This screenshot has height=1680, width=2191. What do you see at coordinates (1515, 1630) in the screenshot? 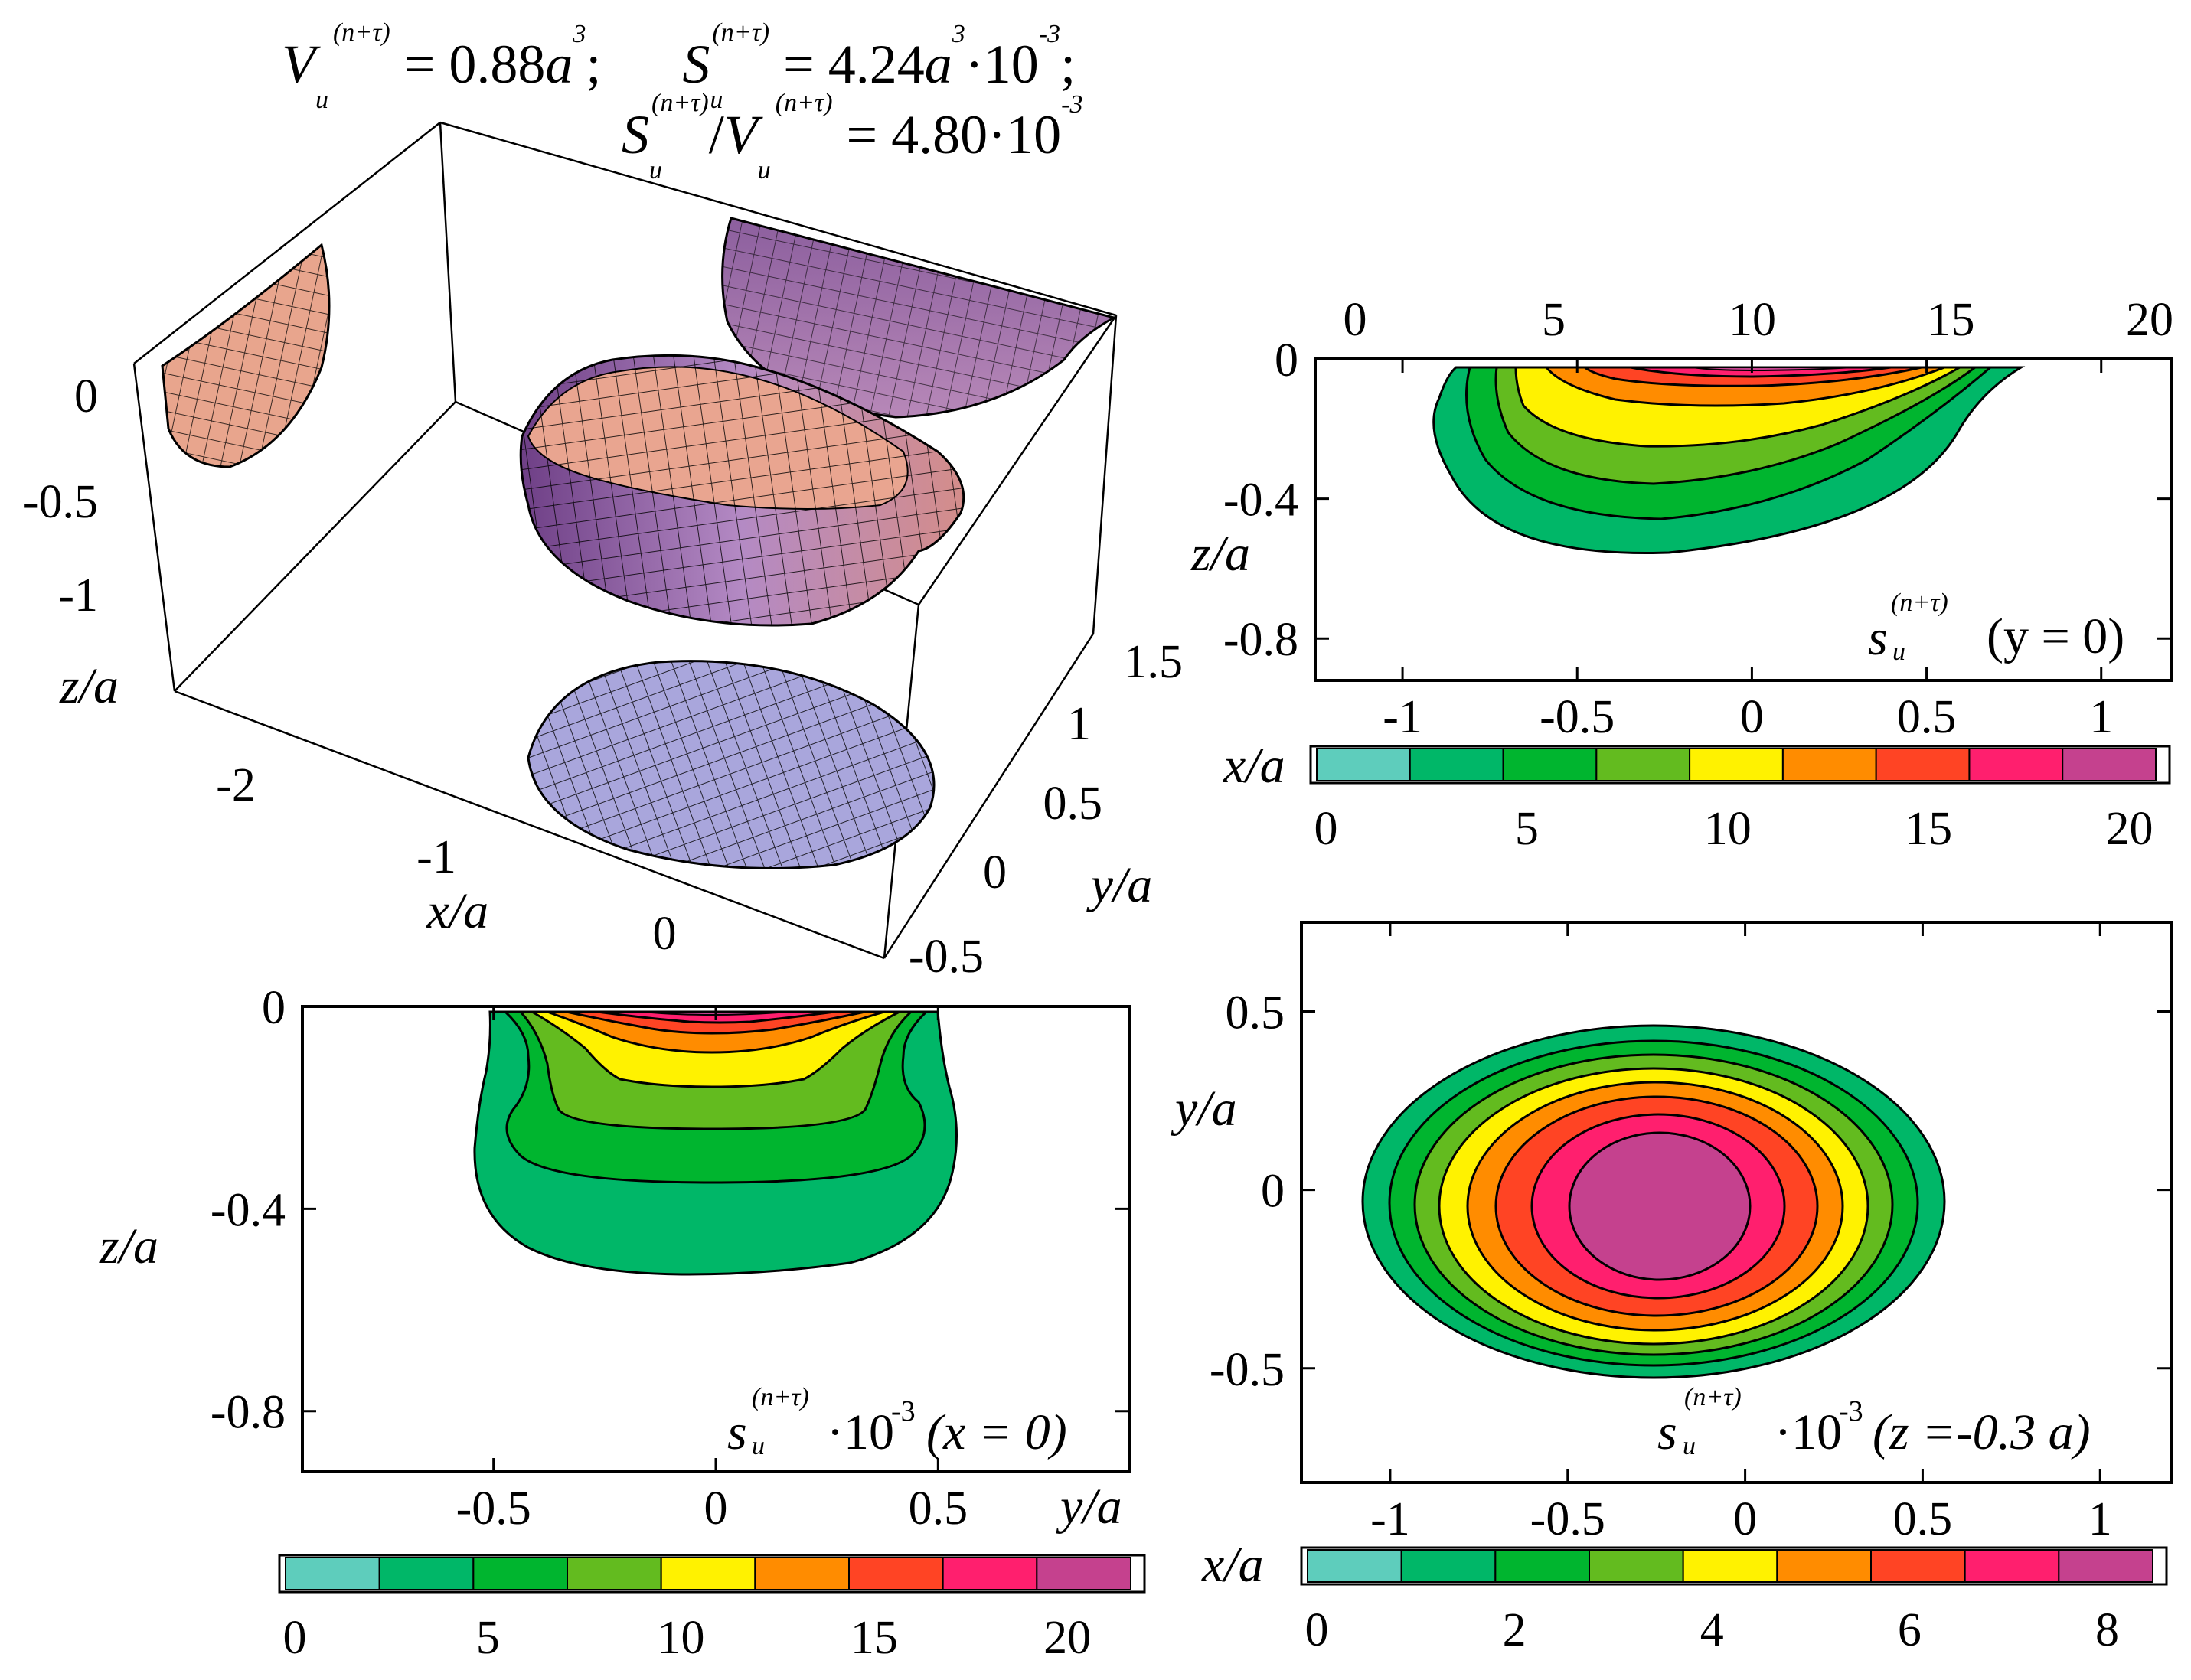
I see `colorbar-tick-label: 2` at bounding box center [1515, 1630].